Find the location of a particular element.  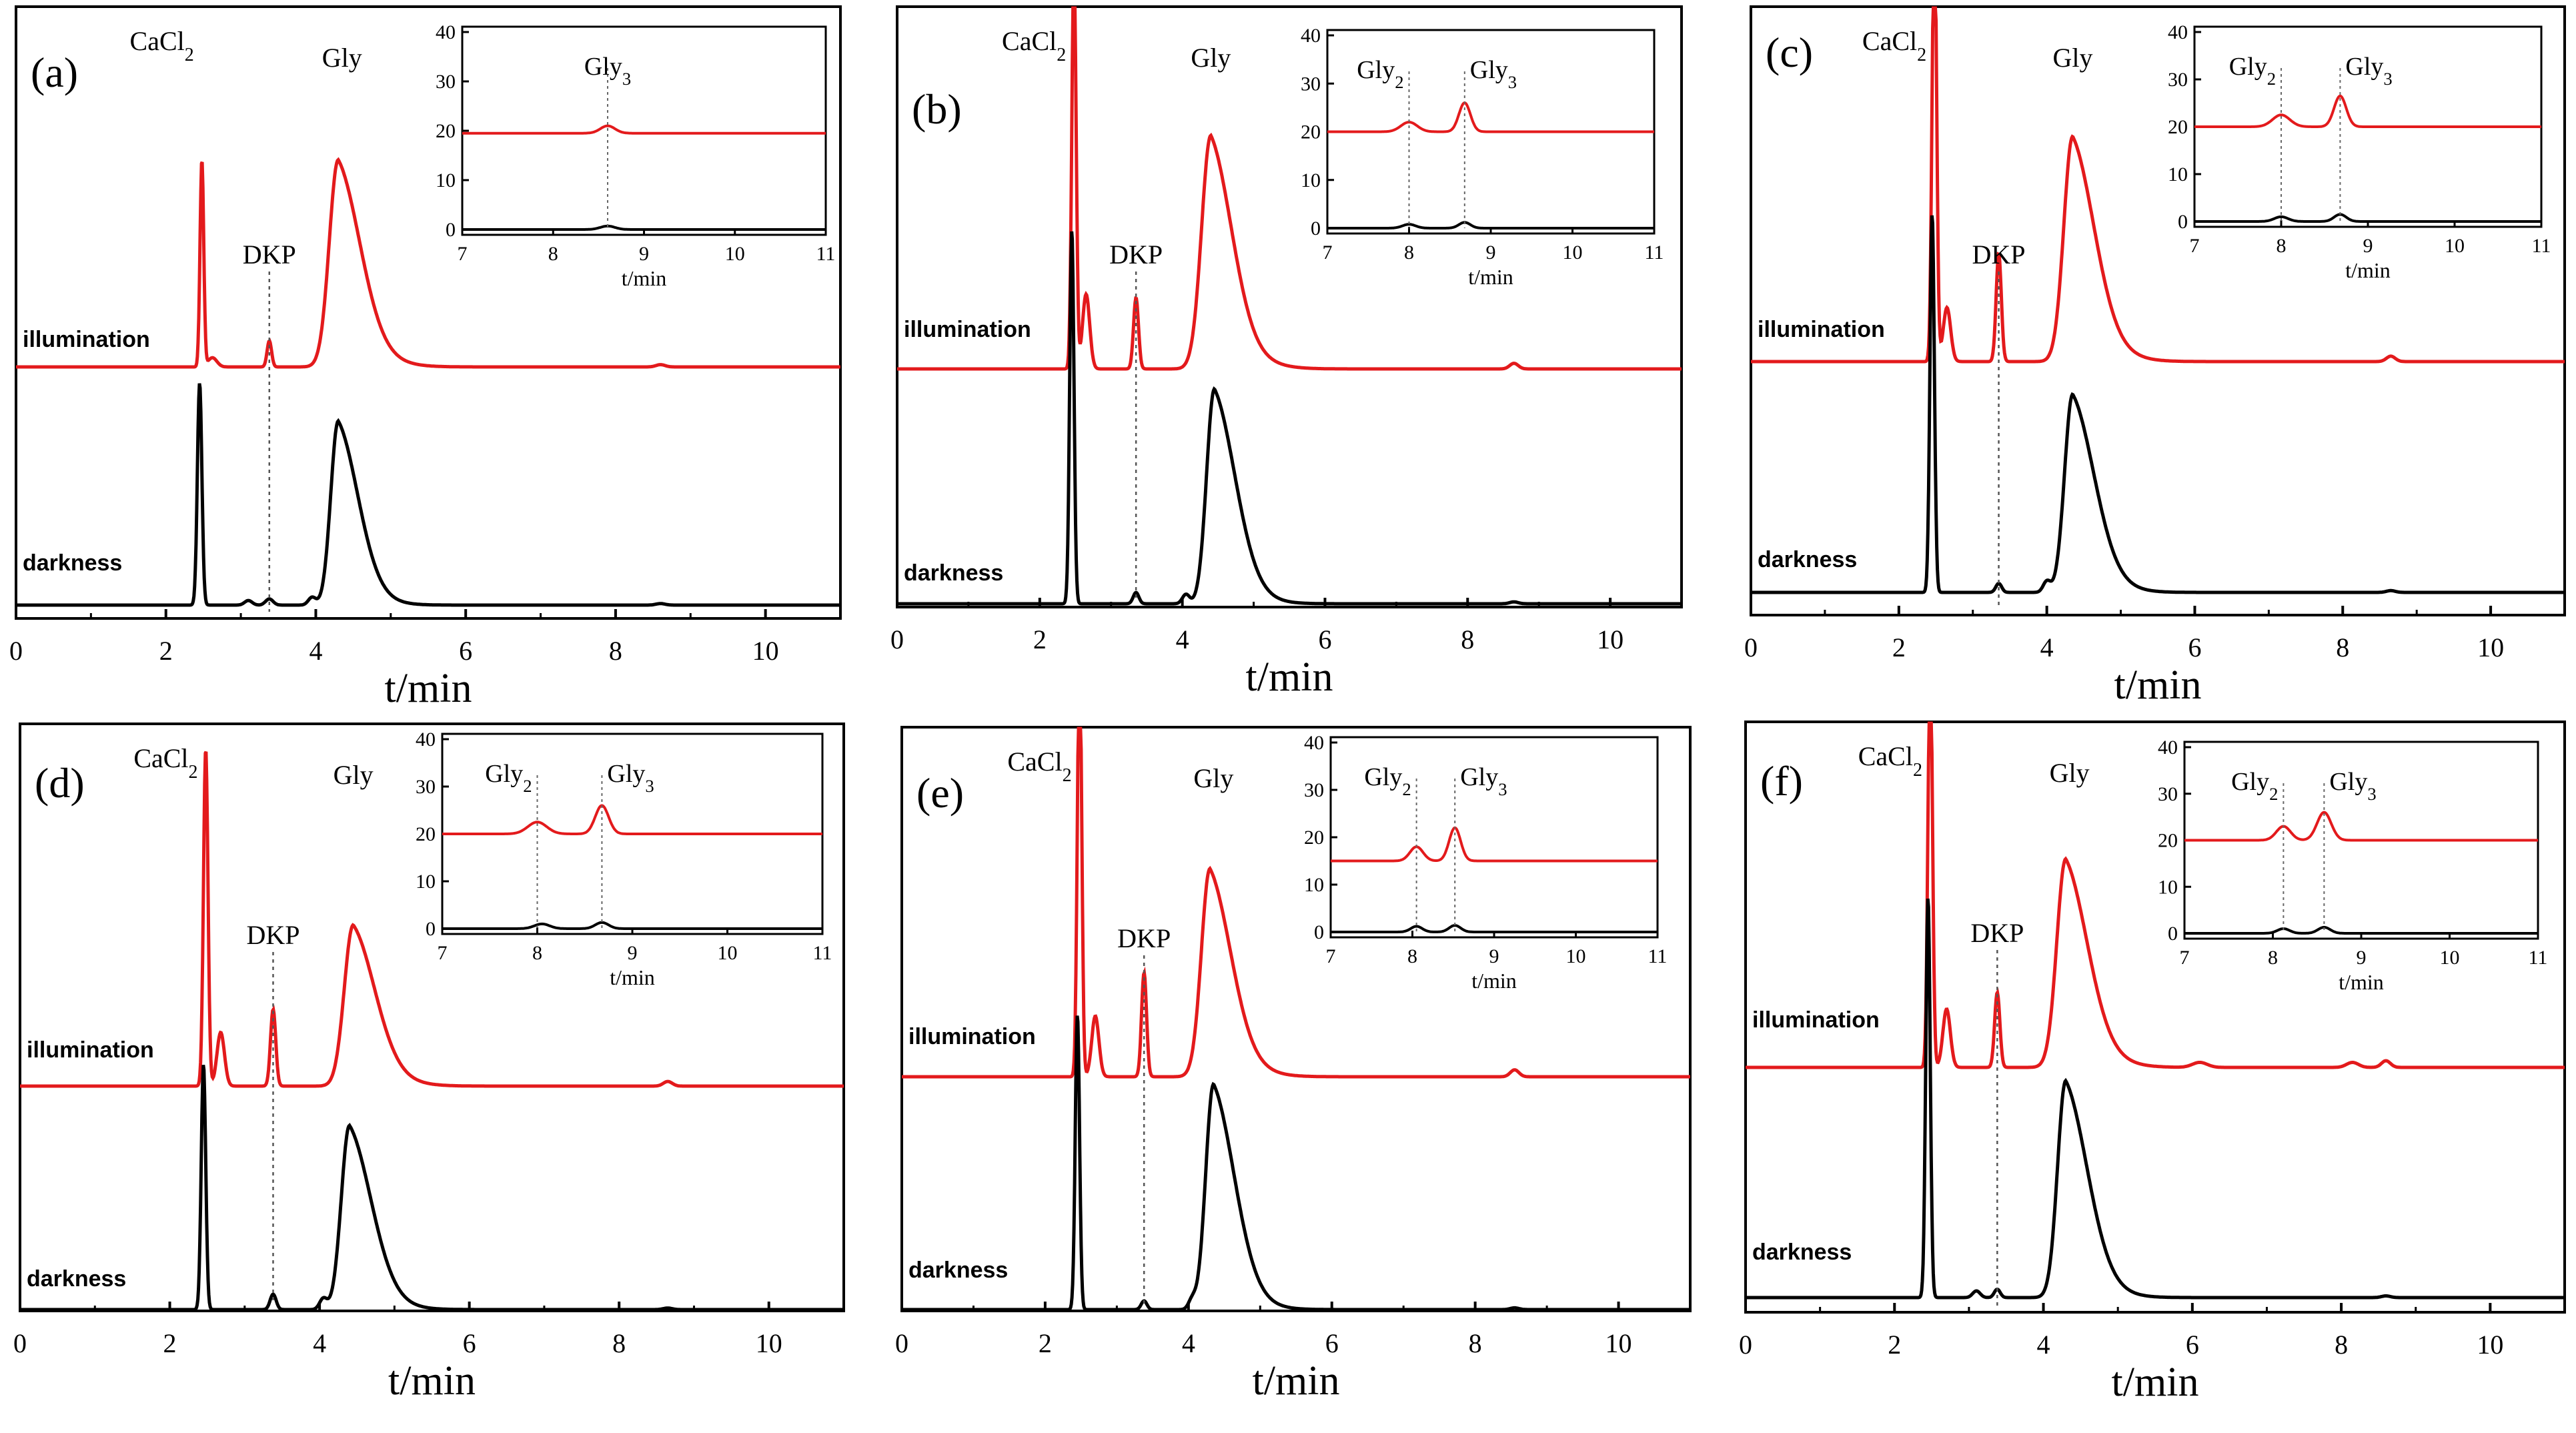

x-axis-label: t/min is located at coordinates (2155, 1382).